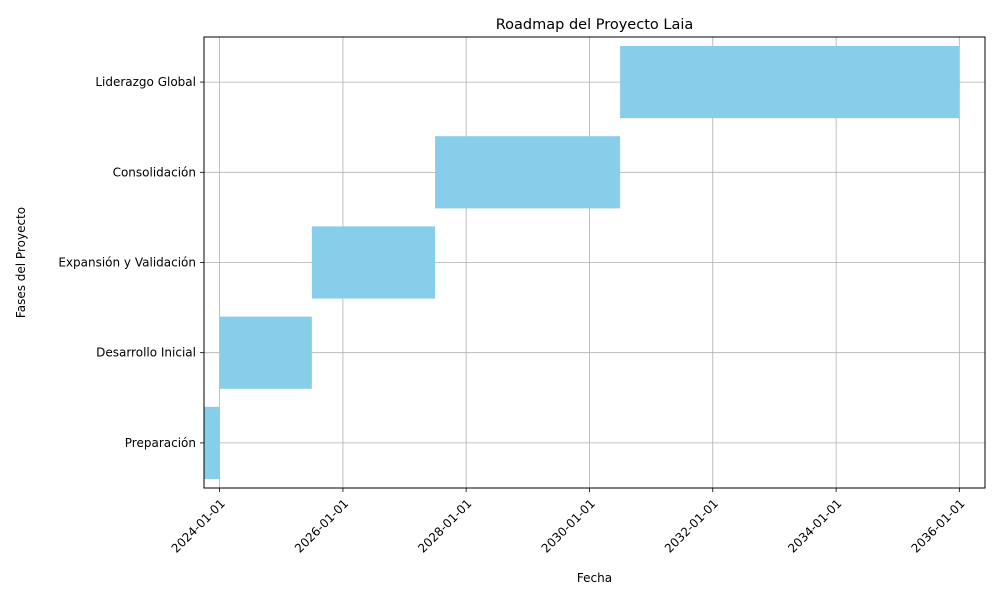 The image size is (1000, 600). Describe the element at coordinates (160, 443) in the screenshot. I see `y-tick-label: Preparación` at that location.